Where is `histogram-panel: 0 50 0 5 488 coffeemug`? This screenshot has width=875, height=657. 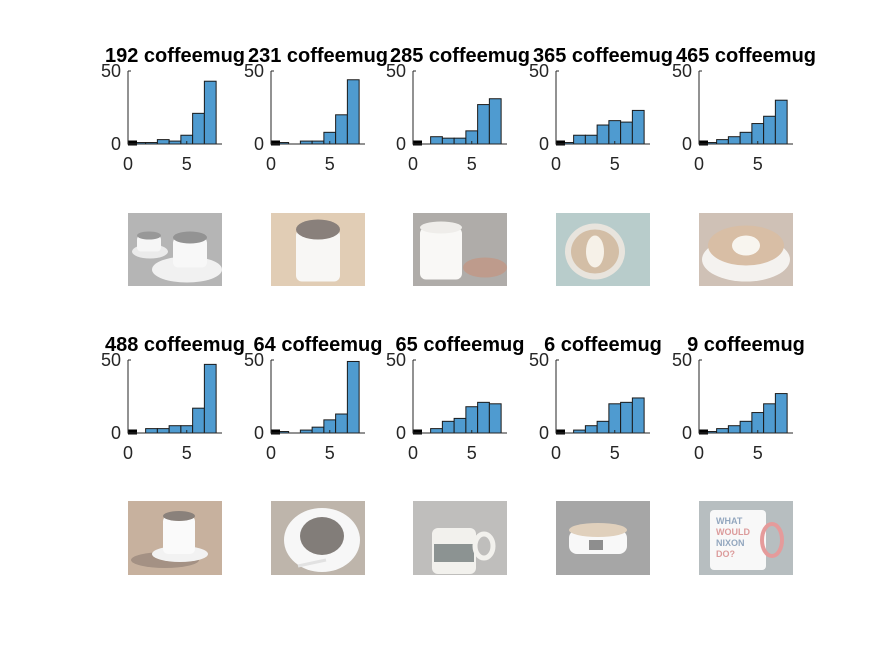
histogram-panel: 0 50 0 5 488 coffeemug is located at coordinates (173, 398).